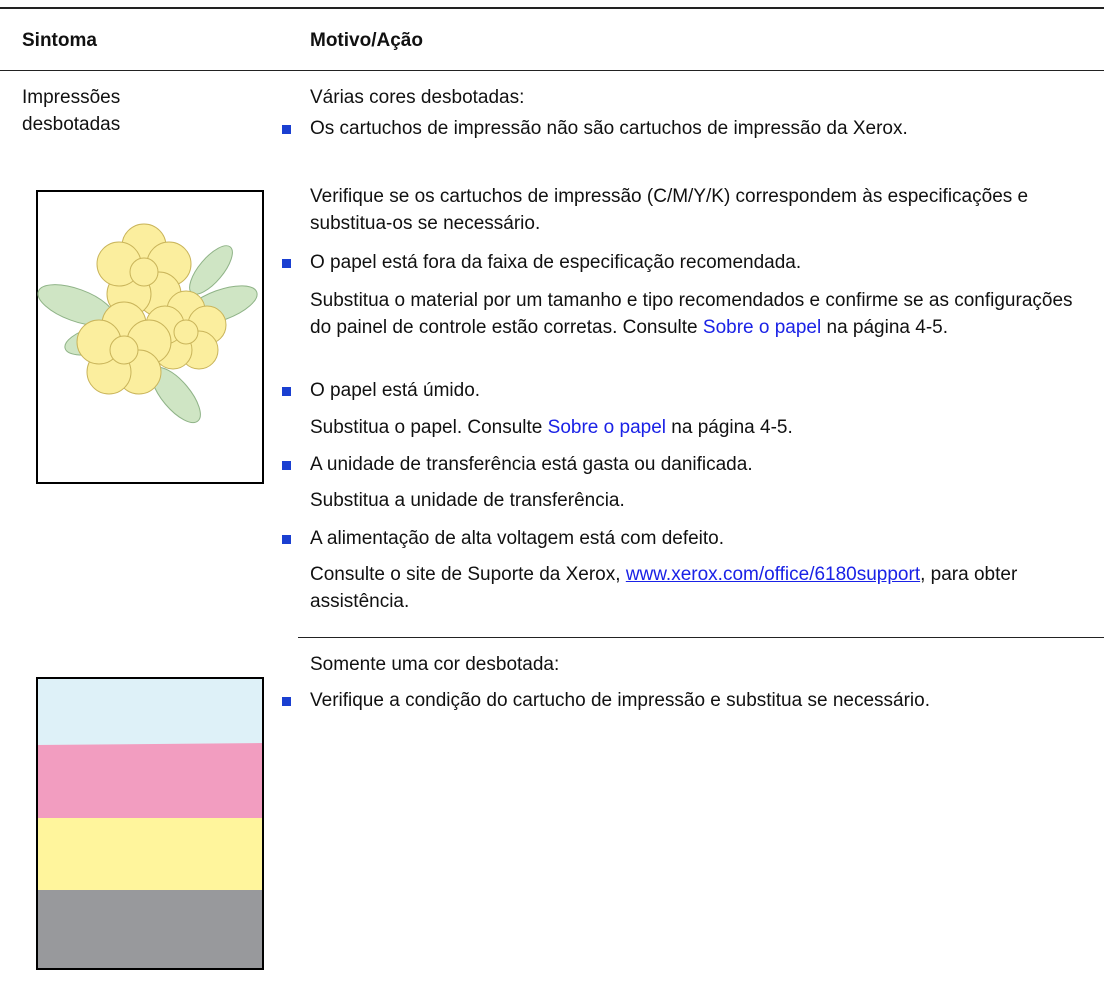 This screenshot has width=1104, height=987. Describe the element at coordinates (664, 588) in the screenshot. I see `text: , para obter assistência.` at that location.